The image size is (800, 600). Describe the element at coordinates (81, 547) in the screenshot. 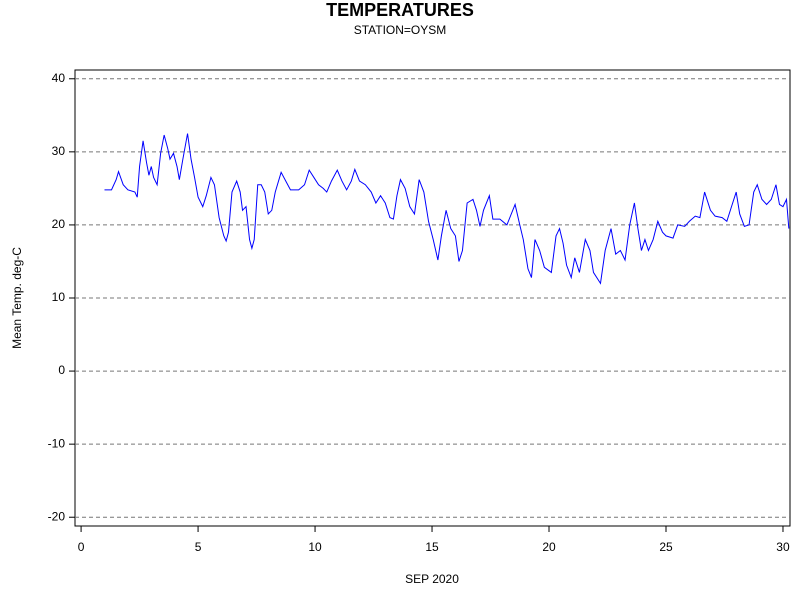

I see `x-tick-label: 0` at that location.